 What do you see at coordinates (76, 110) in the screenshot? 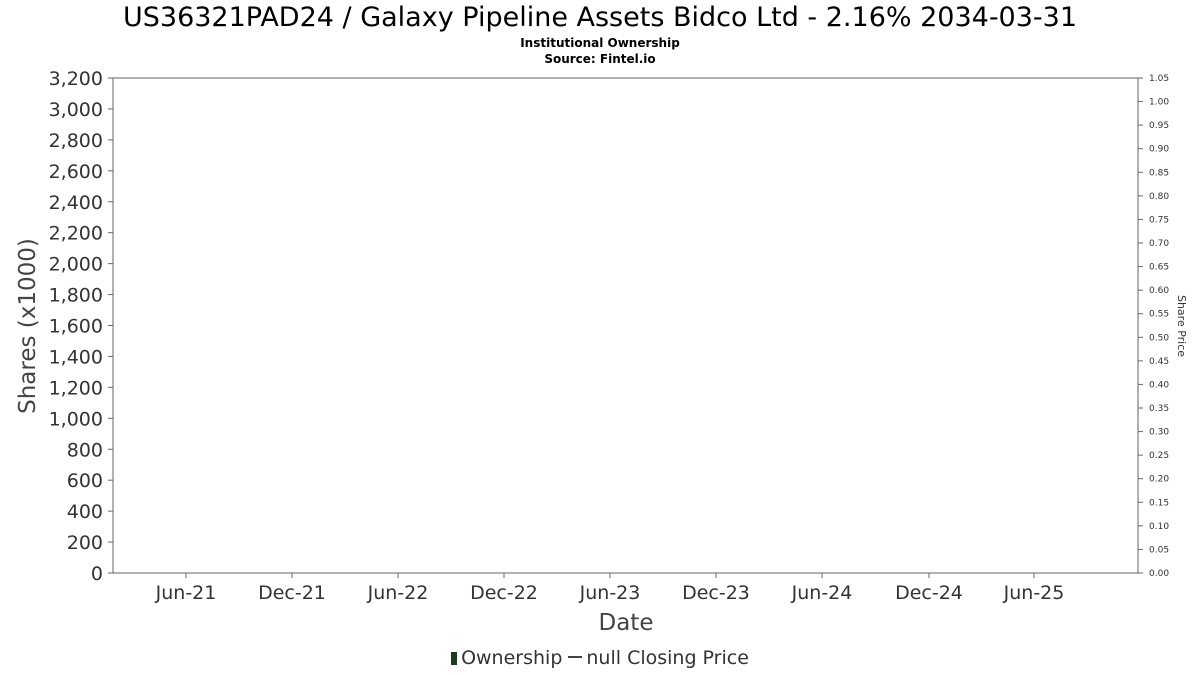
I see `y-tick-label: 3,000` at bounding box center [76, 110].